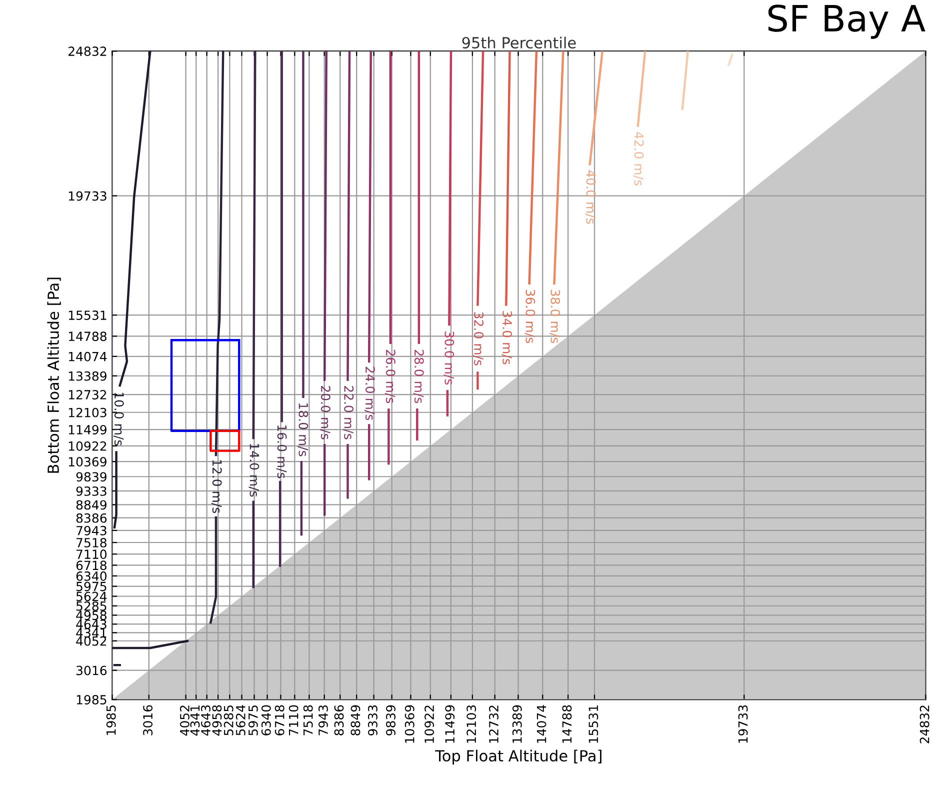 This screenshot has height=786, width=935. Describe the element at coordinates (229, 720) in the screenshot. I see `x-tick-label: 5285` at that location.